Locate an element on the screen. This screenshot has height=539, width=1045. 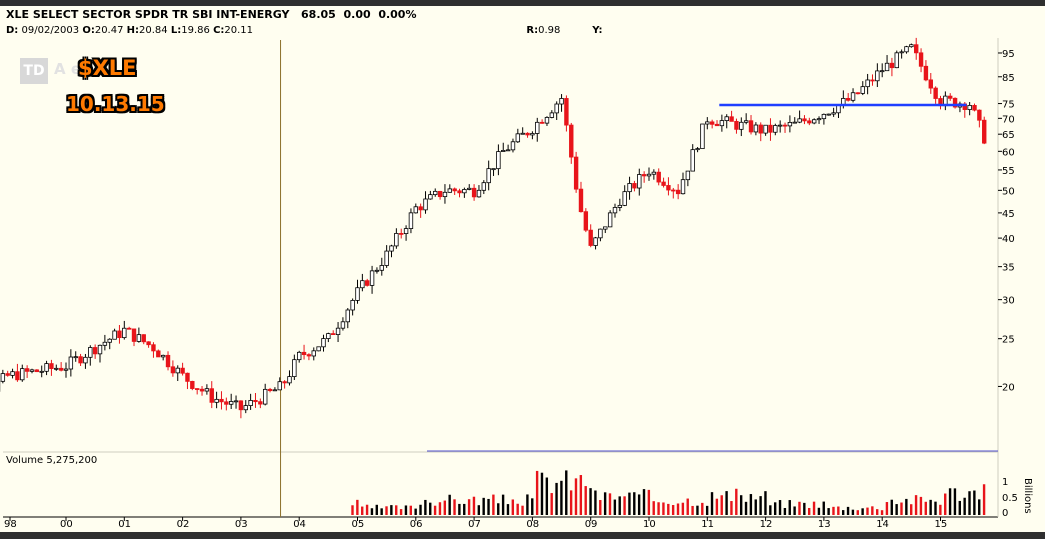
y-tick-label: 50 is located at coordinates (1008, 191).